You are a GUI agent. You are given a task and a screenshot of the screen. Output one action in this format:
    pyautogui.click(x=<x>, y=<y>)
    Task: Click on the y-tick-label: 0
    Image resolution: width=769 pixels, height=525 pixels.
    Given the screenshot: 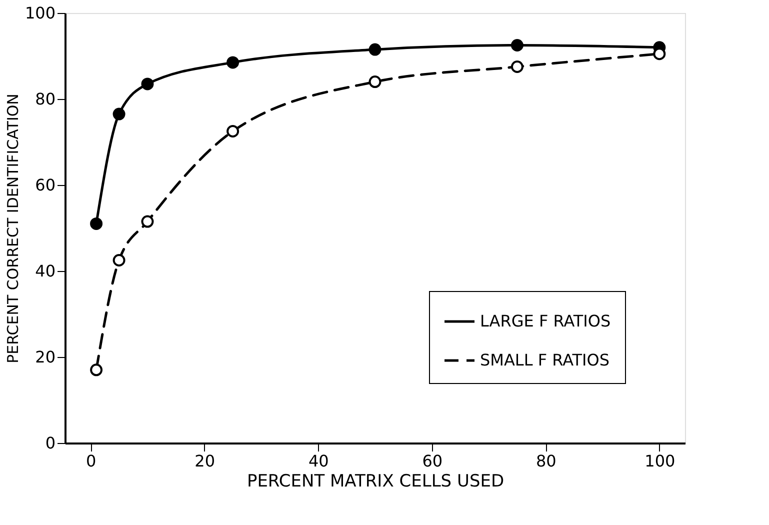 What is the action you would take?
    pyautogui.click(x=50, y=443)
    